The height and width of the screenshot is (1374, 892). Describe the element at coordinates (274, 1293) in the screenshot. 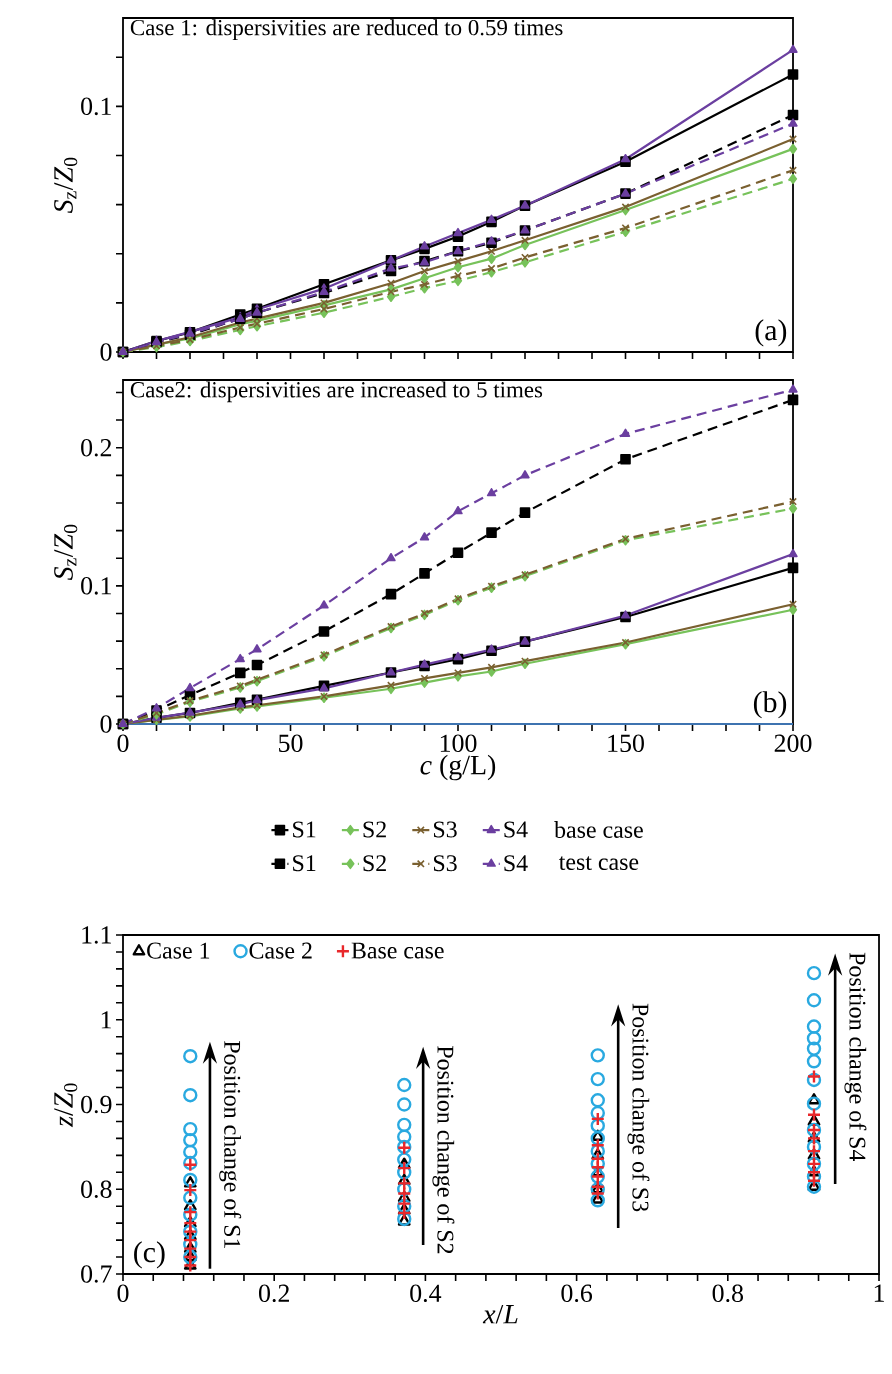

I see `x-tick-label: 0.2` at that location.